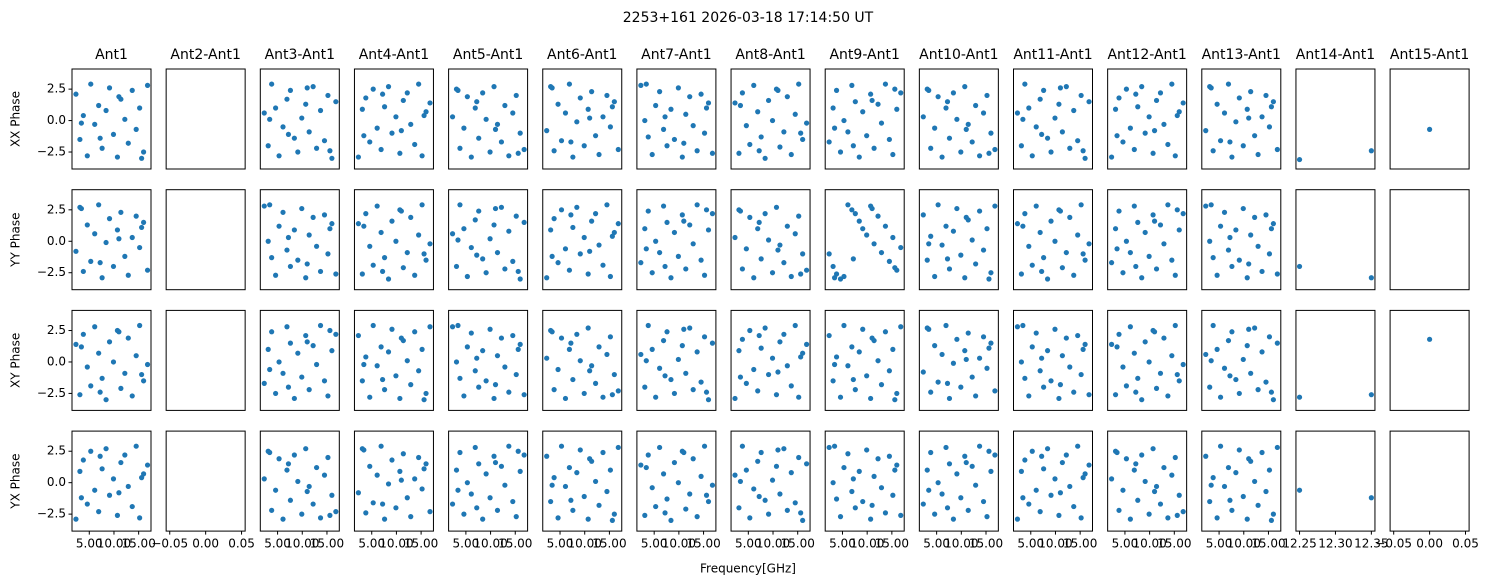 Image resolution: width=1489 pixels, height=586 pixels. I want to click on x-tick-label: 12.25, so click(1299, 544).